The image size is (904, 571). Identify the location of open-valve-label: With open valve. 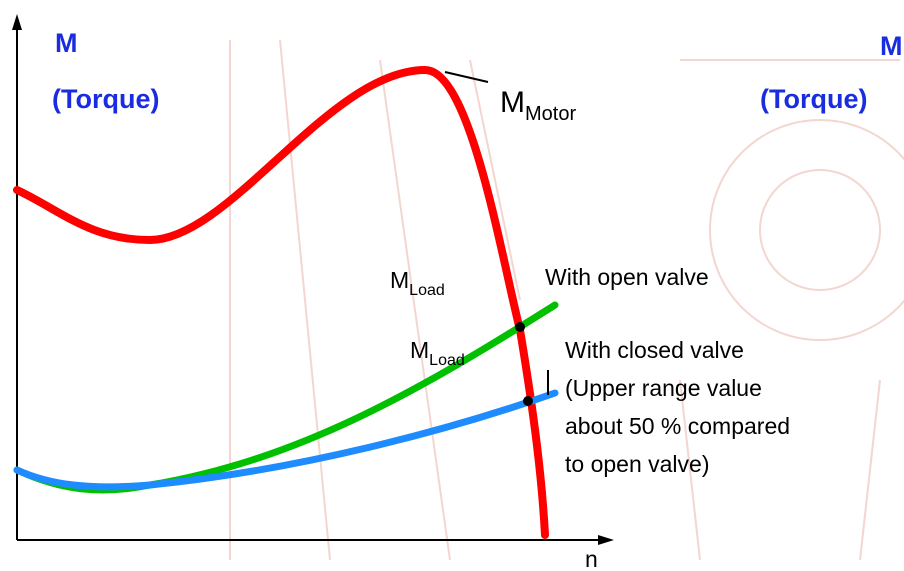
(627, 277).